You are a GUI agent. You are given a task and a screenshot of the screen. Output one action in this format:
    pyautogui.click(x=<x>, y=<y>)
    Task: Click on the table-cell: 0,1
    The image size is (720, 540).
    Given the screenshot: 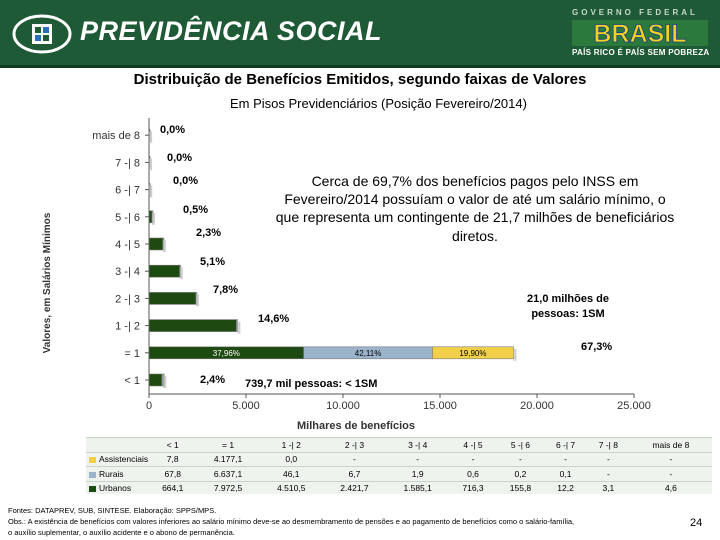 What is the action you would take?
    pyautogui.click(x=565, y=473)
    